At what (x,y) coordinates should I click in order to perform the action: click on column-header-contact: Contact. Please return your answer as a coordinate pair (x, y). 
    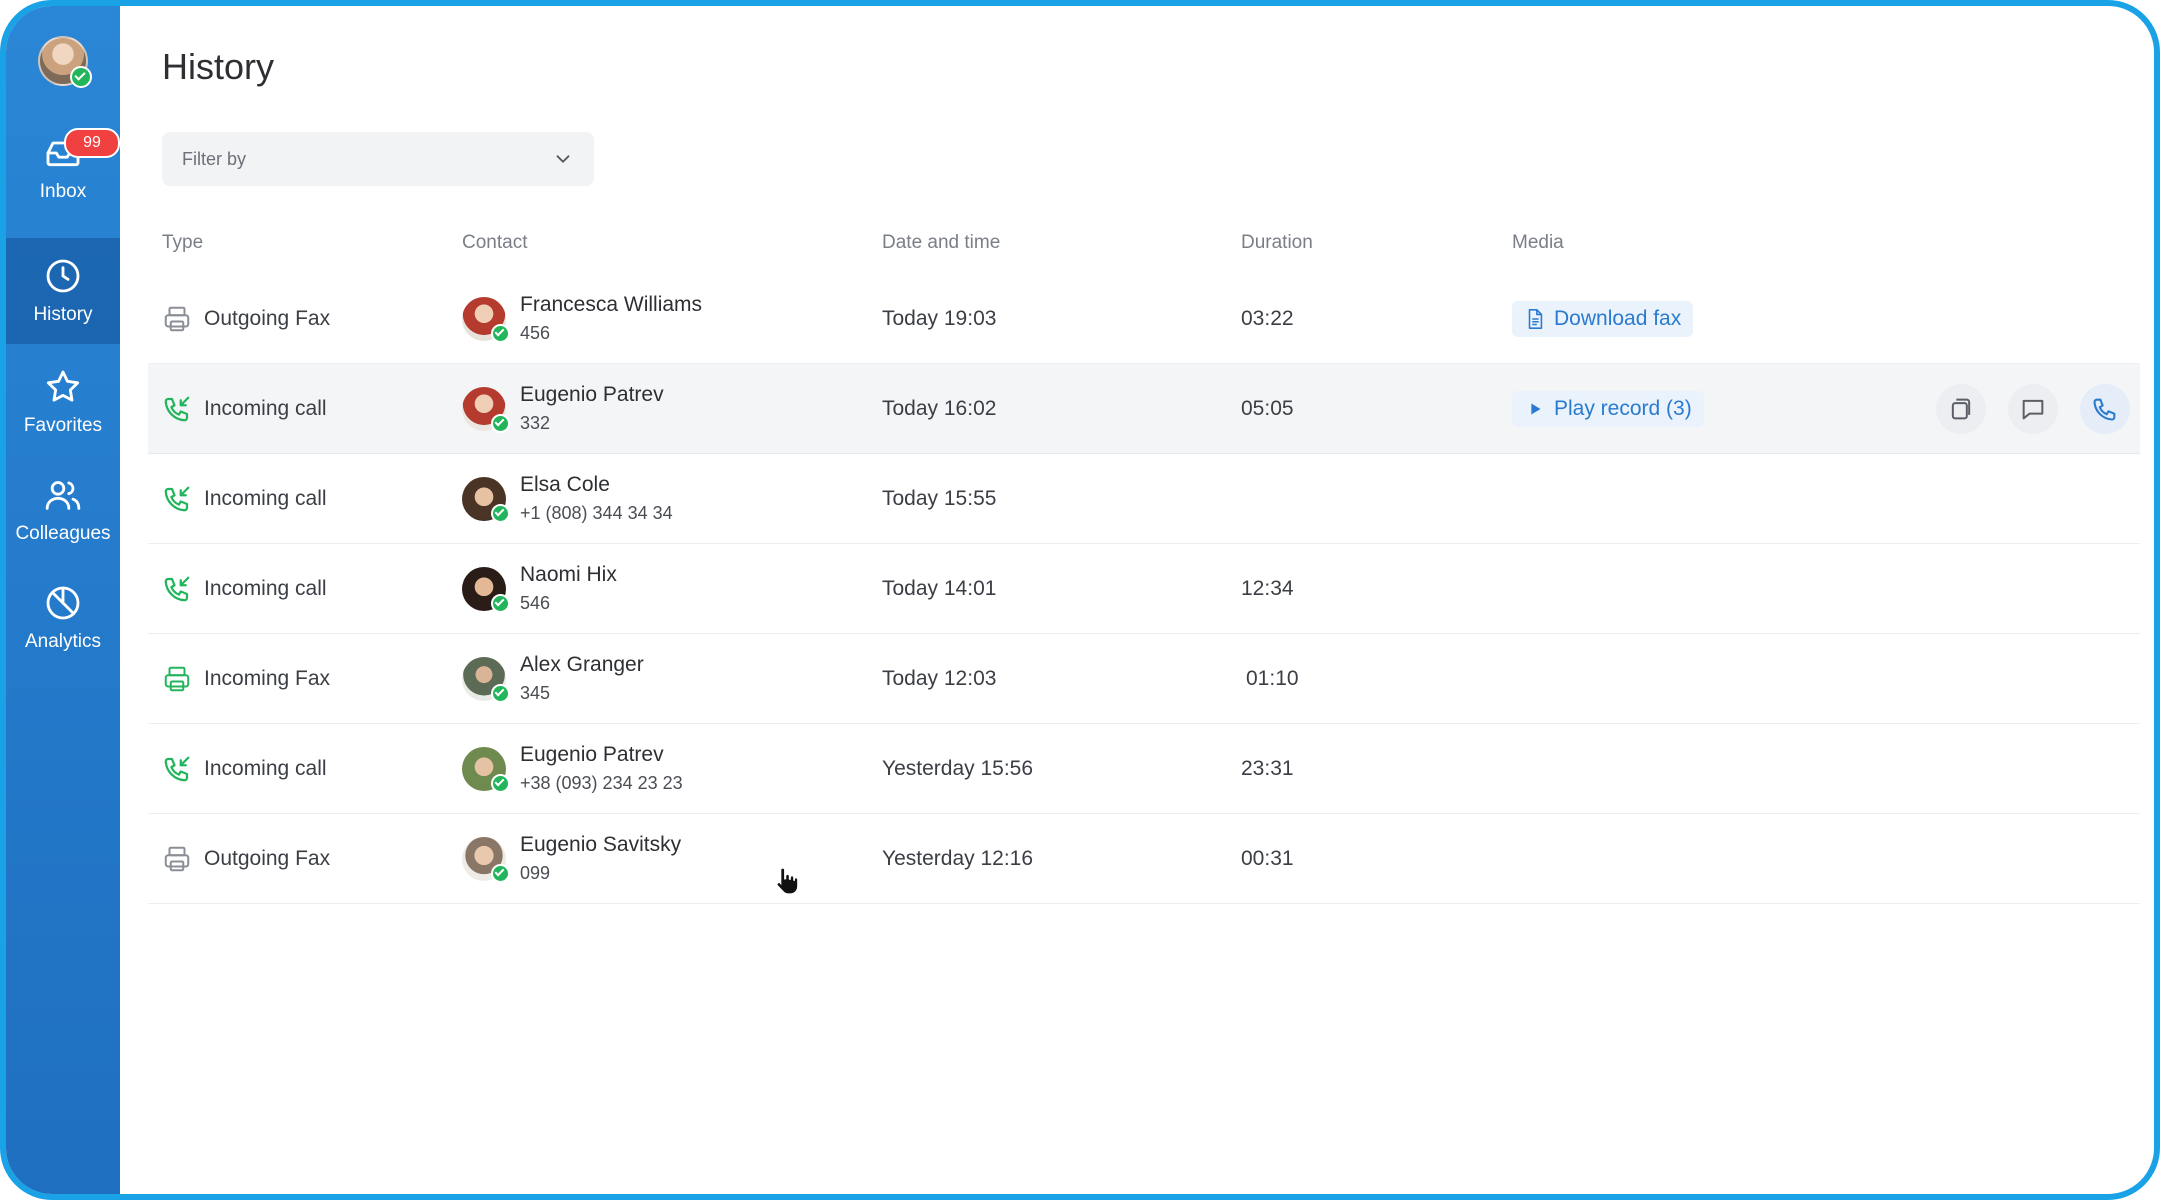
    Looking at the image, I should click on (495, 242).